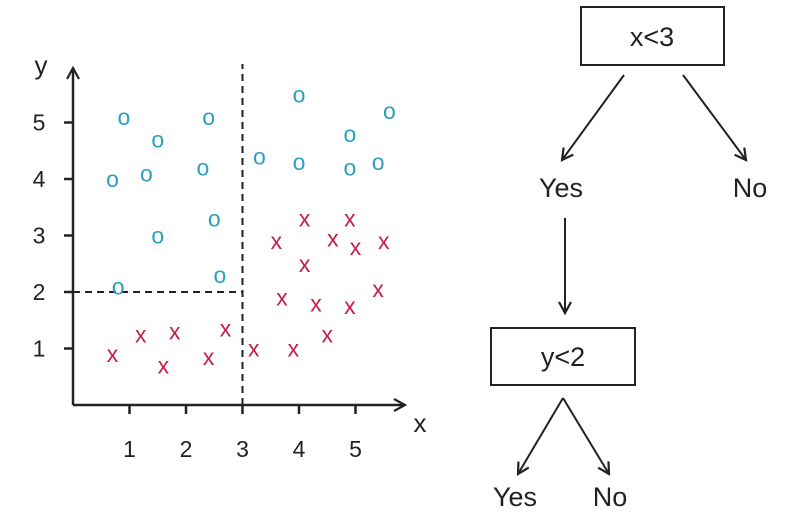 Image resolution: width=794 pixels, height=515 pixels. What do you see at coordinates (39, 349) in the screenshot?
I see `y-tick-label: 1` at bounding box center [39, 349].